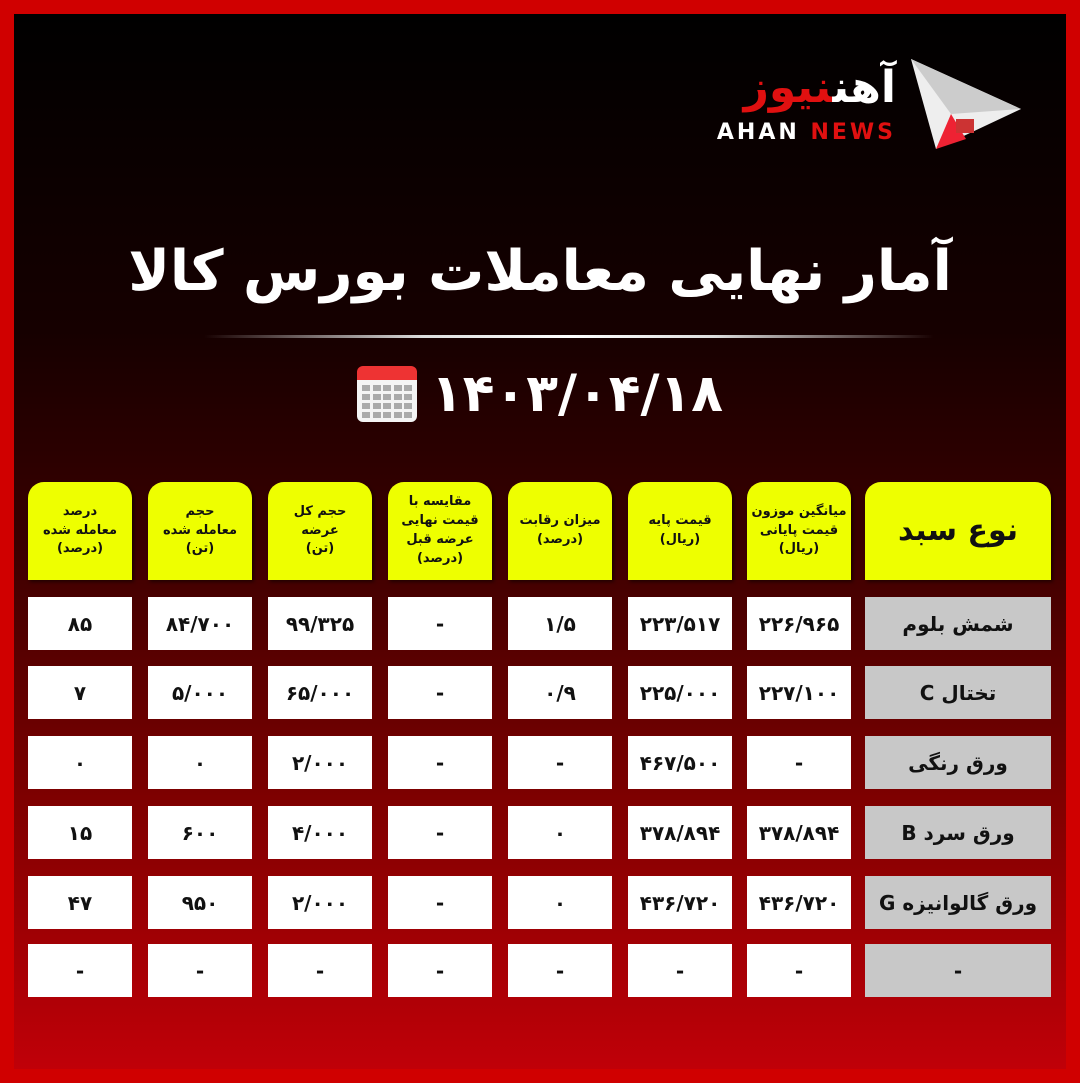 The height and width of the screenshot is (1083, 1080). I want to click on cell-traded-volume: ۶۰۰, so click(200, 832).